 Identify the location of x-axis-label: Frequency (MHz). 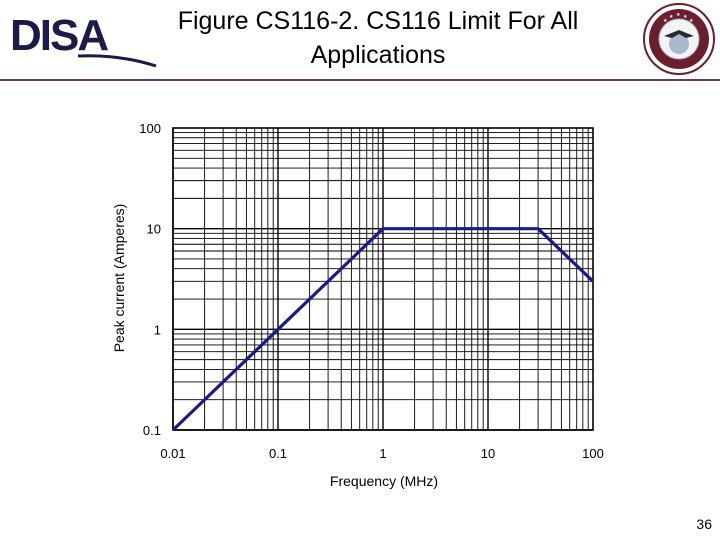
(384, 481).